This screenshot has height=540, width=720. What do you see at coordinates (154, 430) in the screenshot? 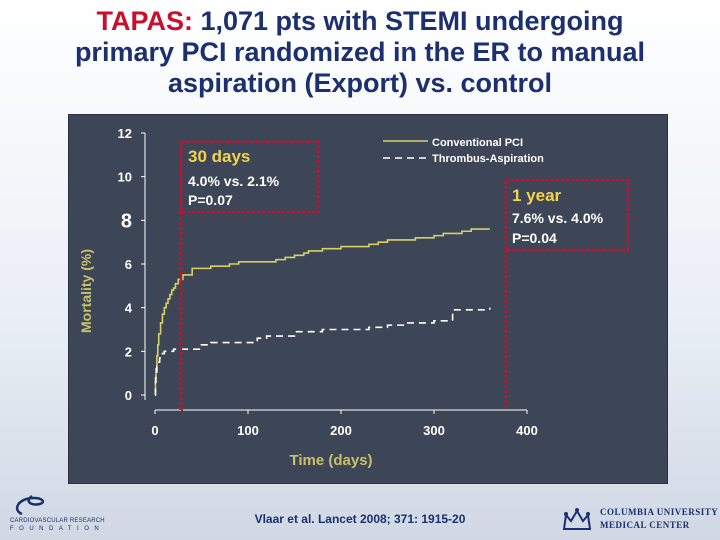
I see `x-tick-label: 0` at bounding box center [154, 430].